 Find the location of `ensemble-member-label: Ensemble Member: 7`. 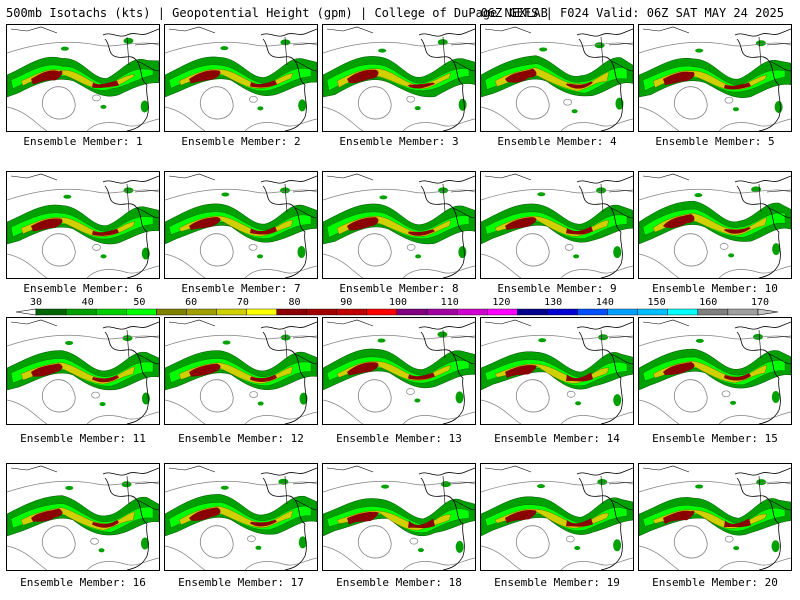

ensemble-member-label: Ensemble Member: 7 is located at coordinates (241, 288).